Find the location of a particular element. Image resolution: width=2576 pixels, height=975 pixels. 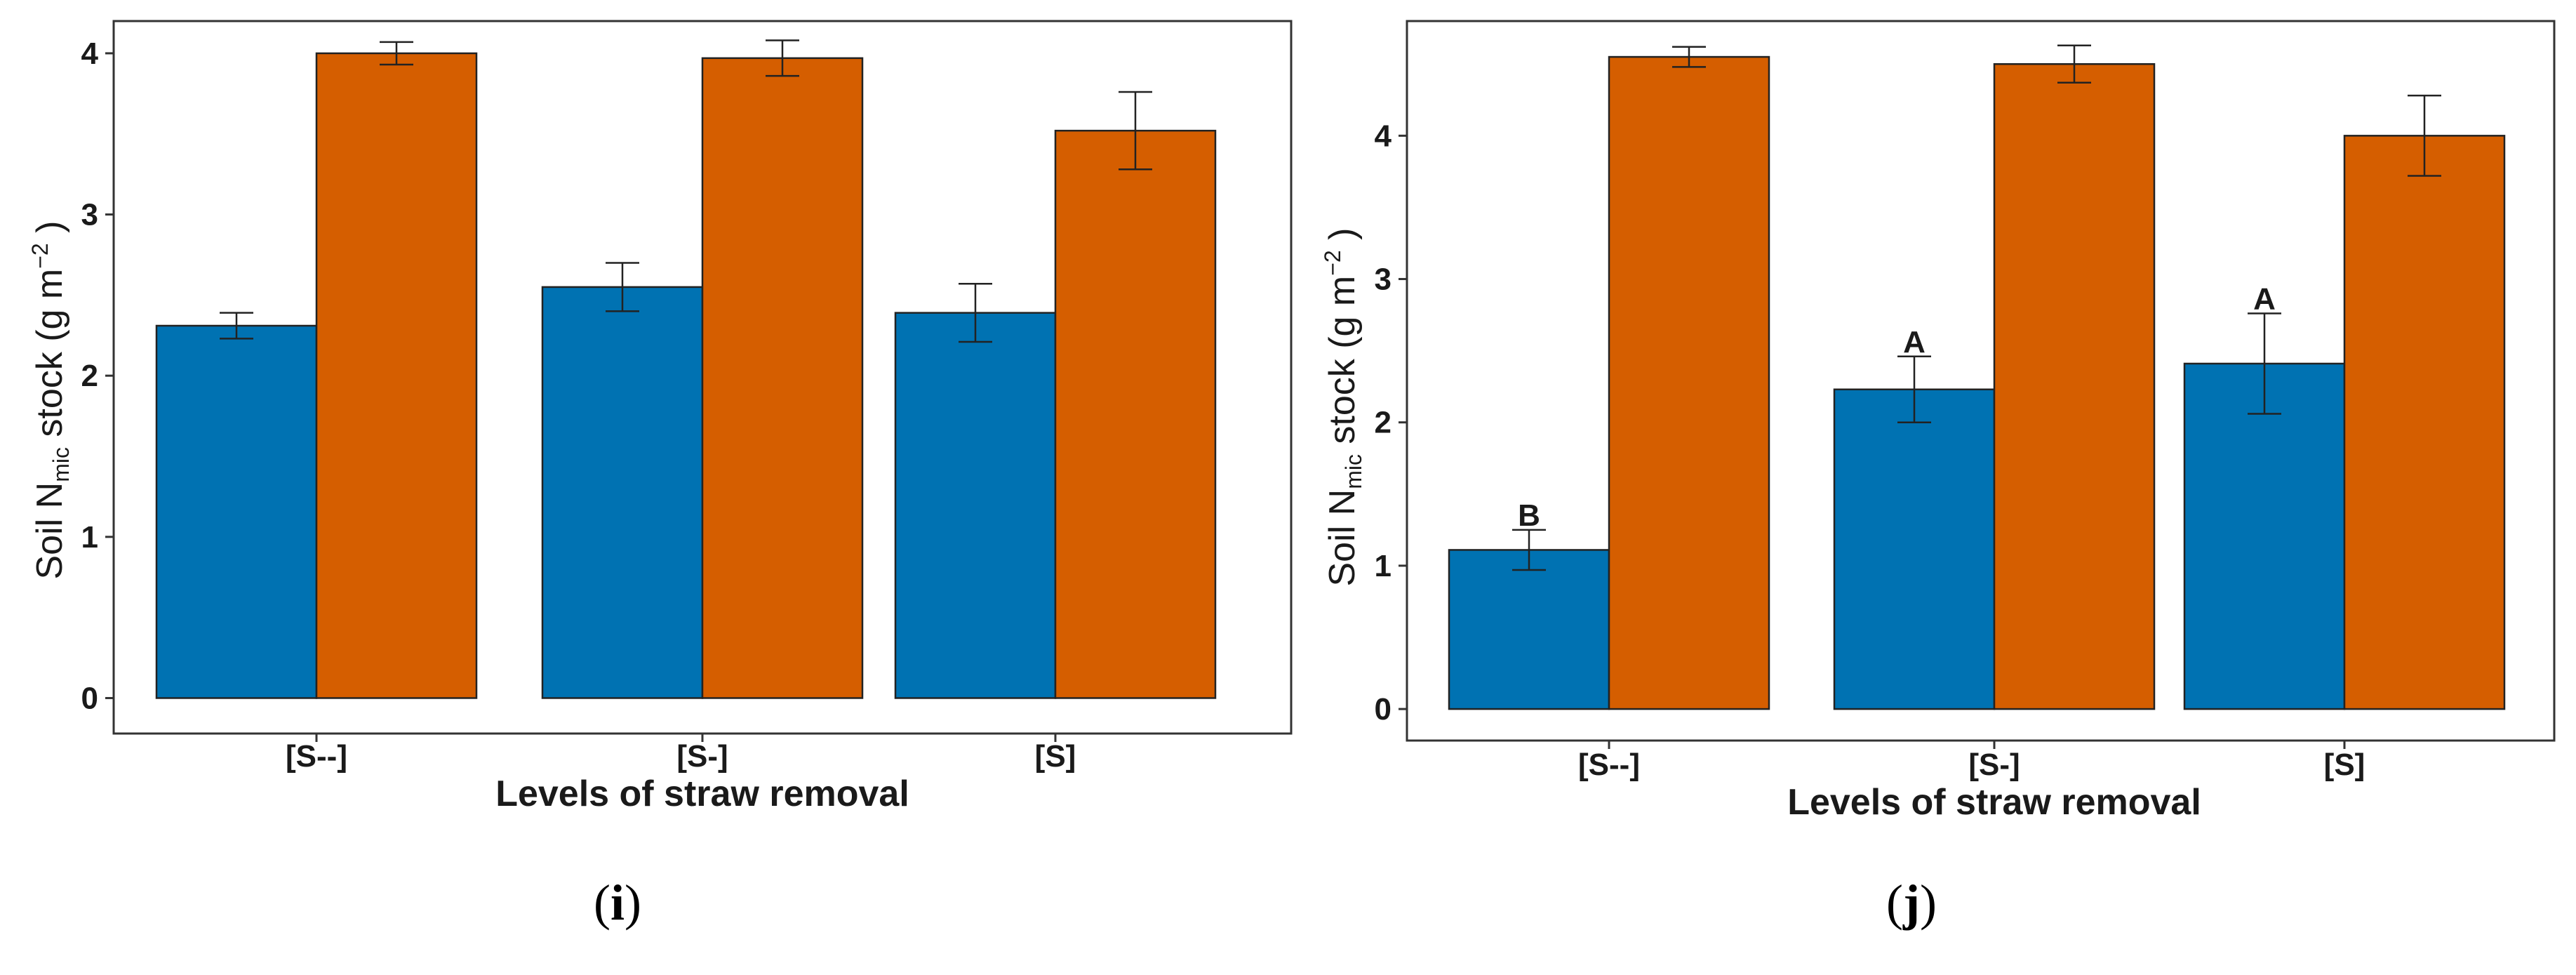

error-bars is located at coordinates (686, 191).